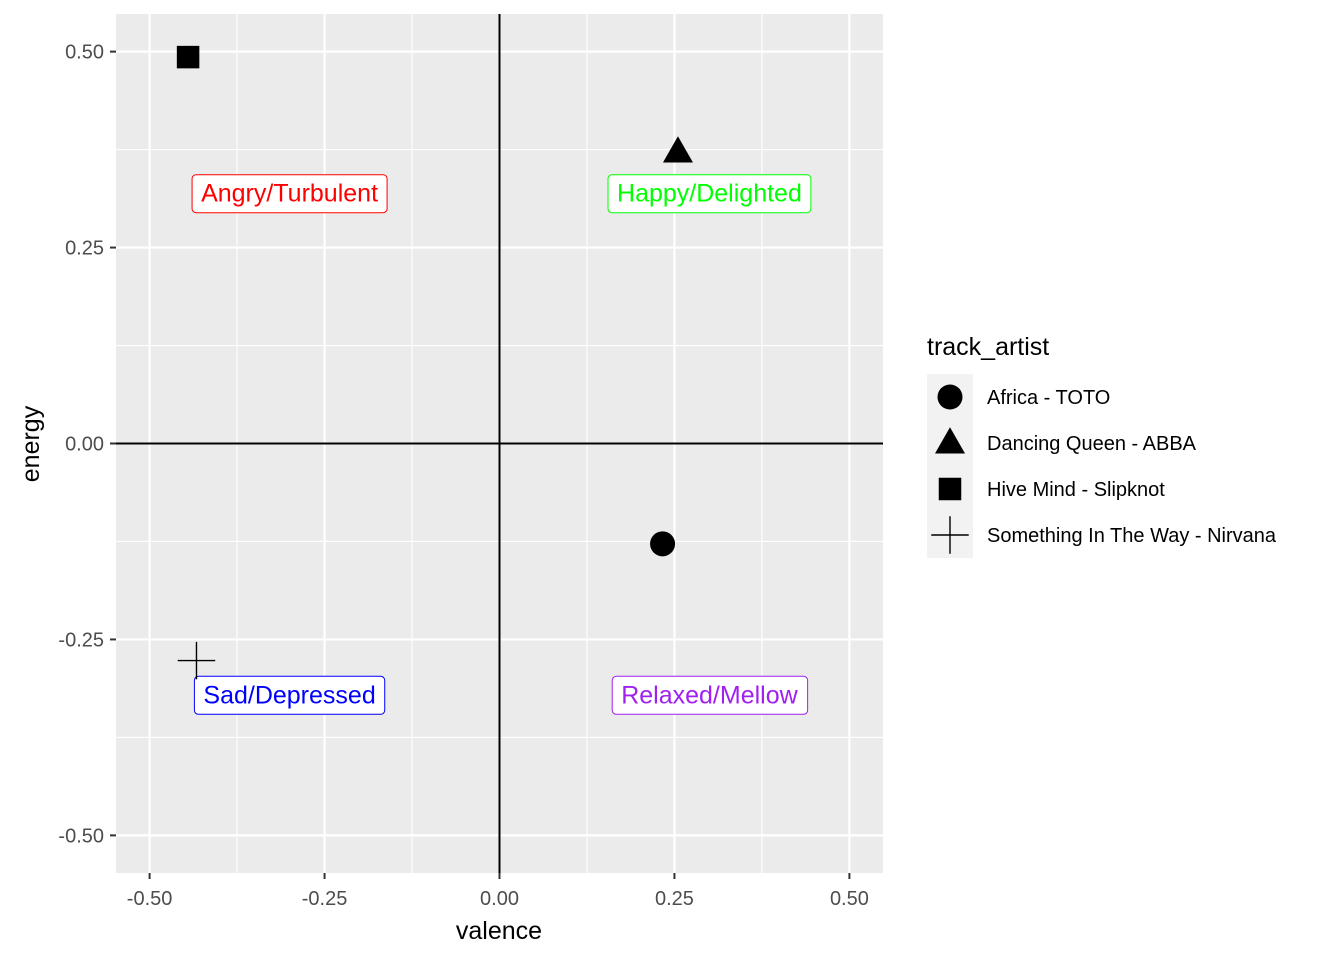 The image size is (1344, 960). Describe the element at coordinates (84, 249) in the screenshot. I see `y-tick-label: 0.25` at that location.